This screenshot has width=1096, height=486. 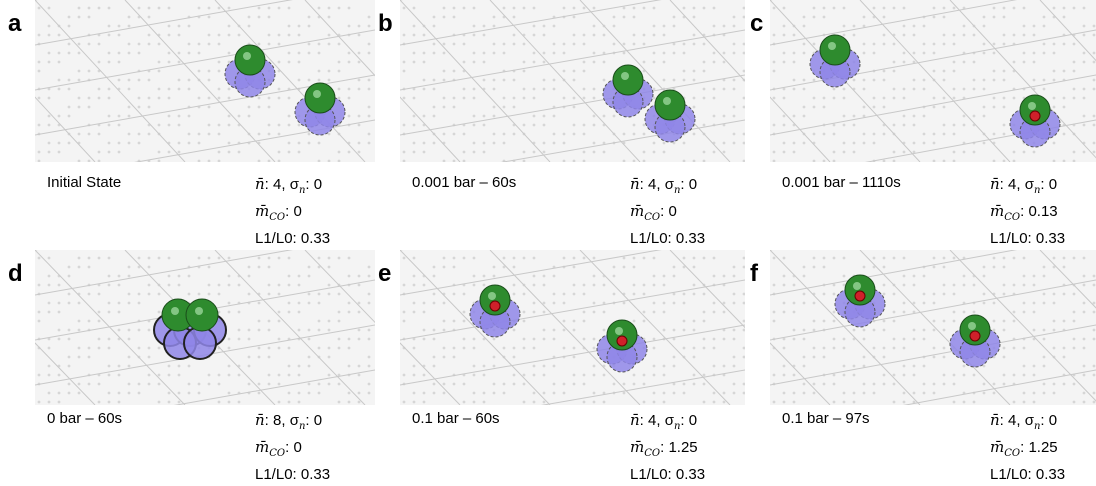 What do you see at coordinates (637, 211) in the screenshot?
I see `symbol: m̄` at bounding box center [637, 211].